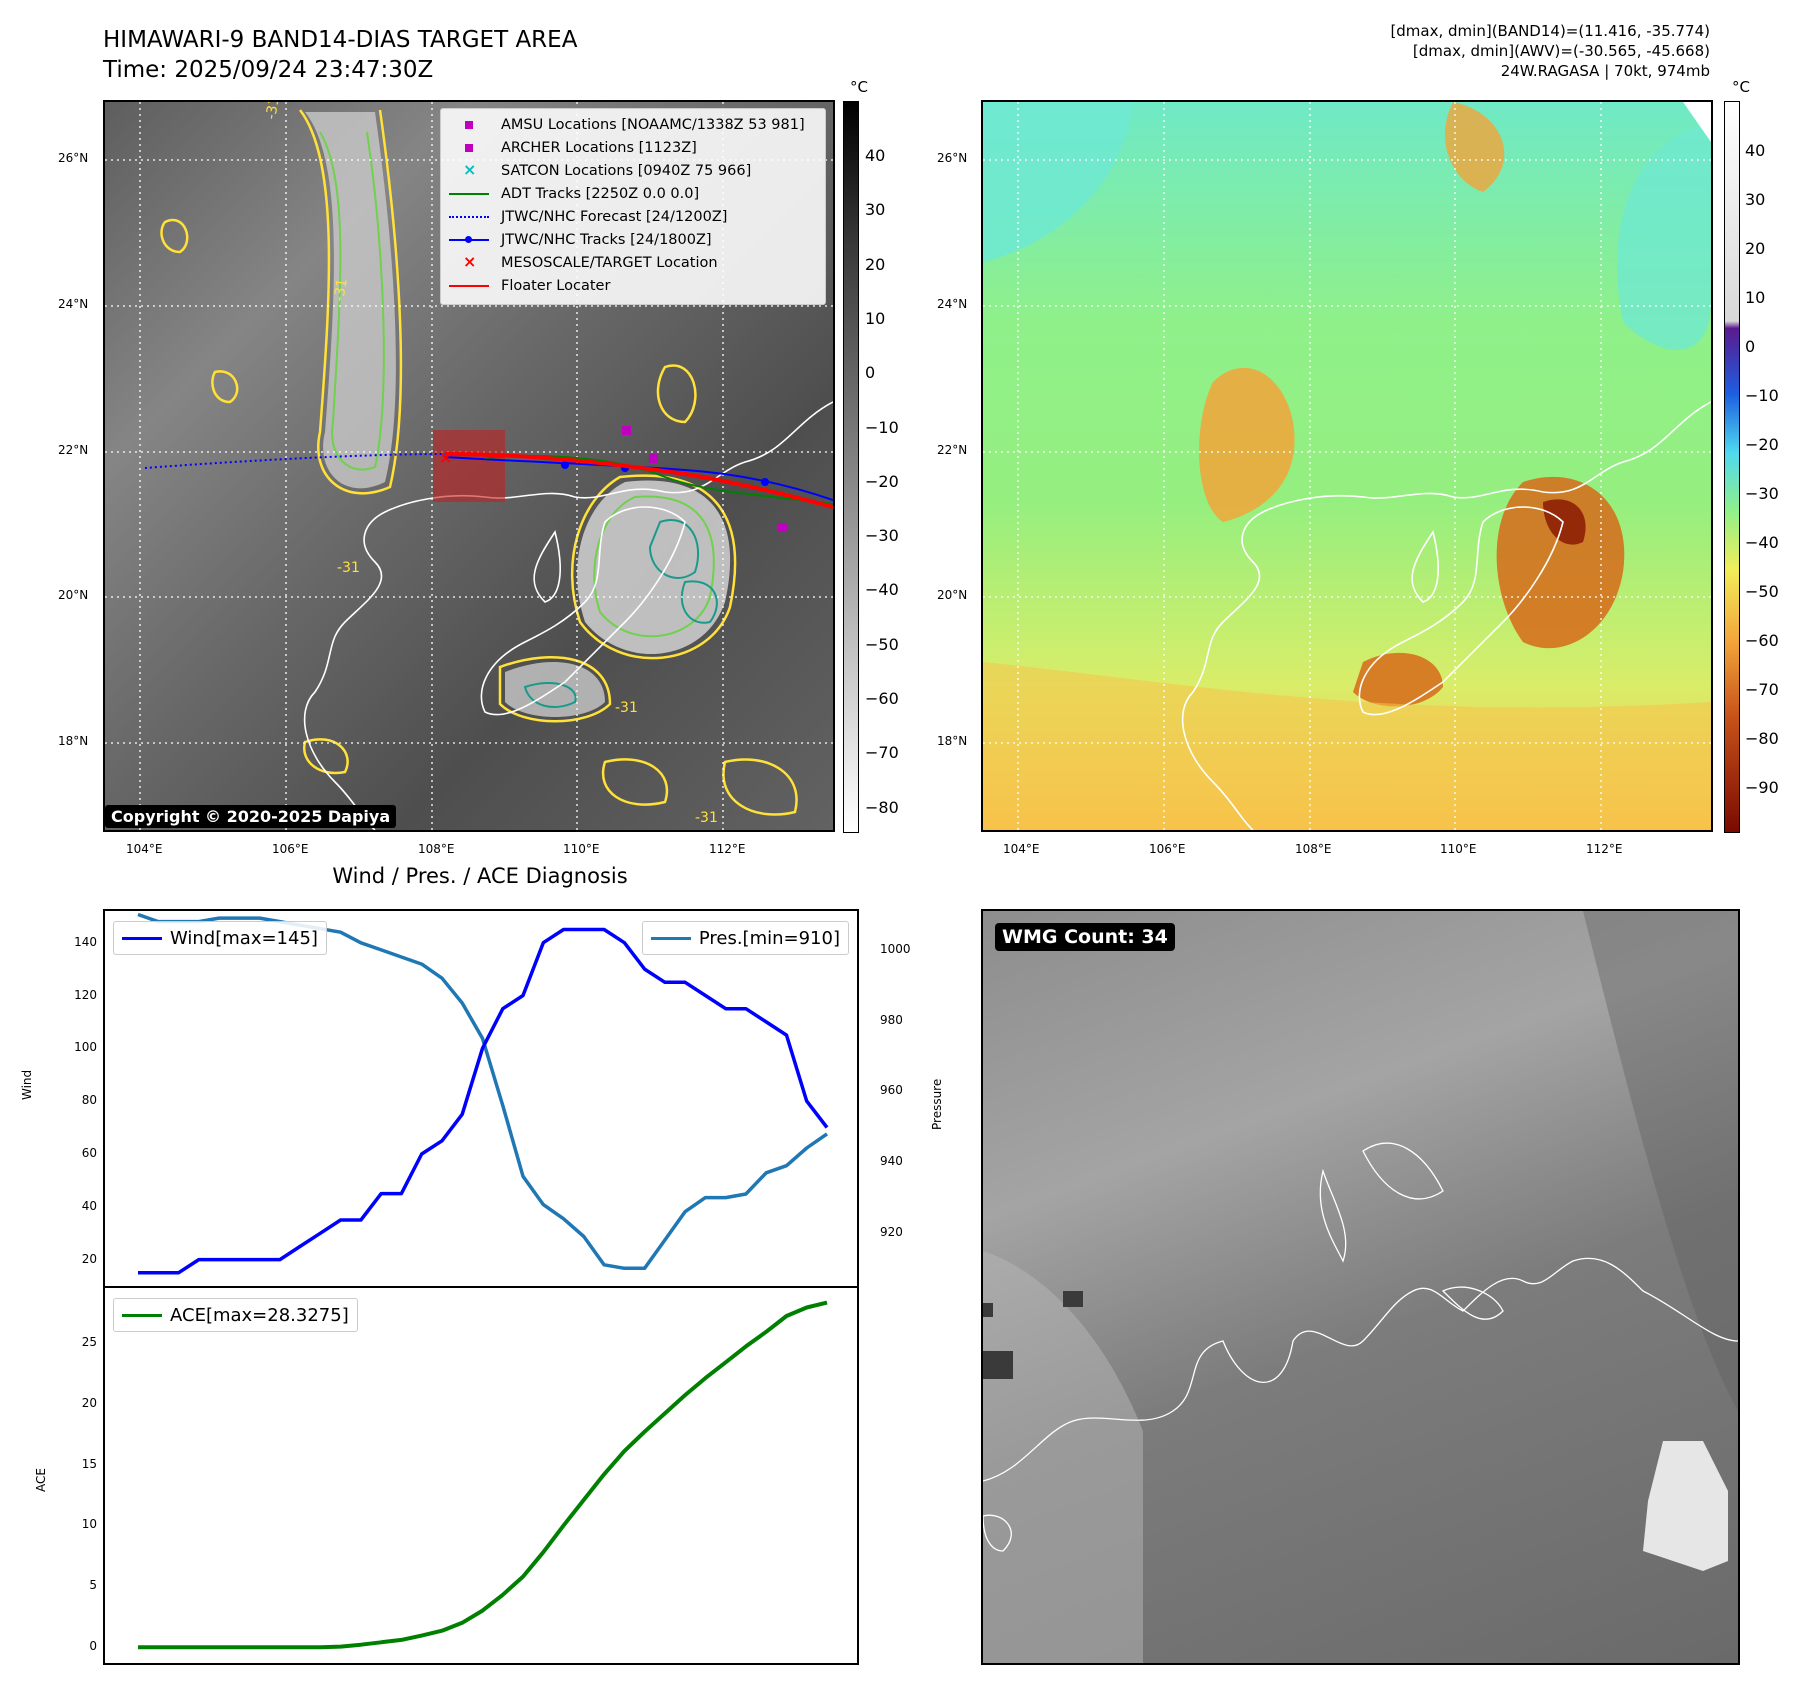 The width and height of the screenshot is (1797, 1690). I want to click on wind-series-line, so click(483, 1101).